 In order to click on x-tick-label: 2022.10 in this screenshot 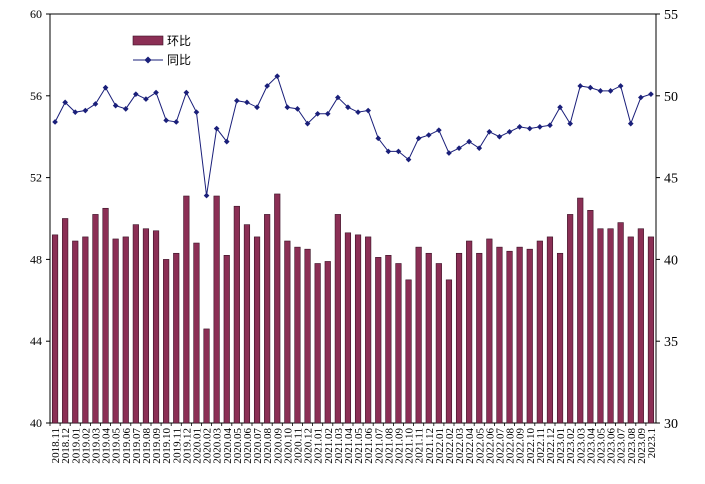, I will do `click(531, 446)`.